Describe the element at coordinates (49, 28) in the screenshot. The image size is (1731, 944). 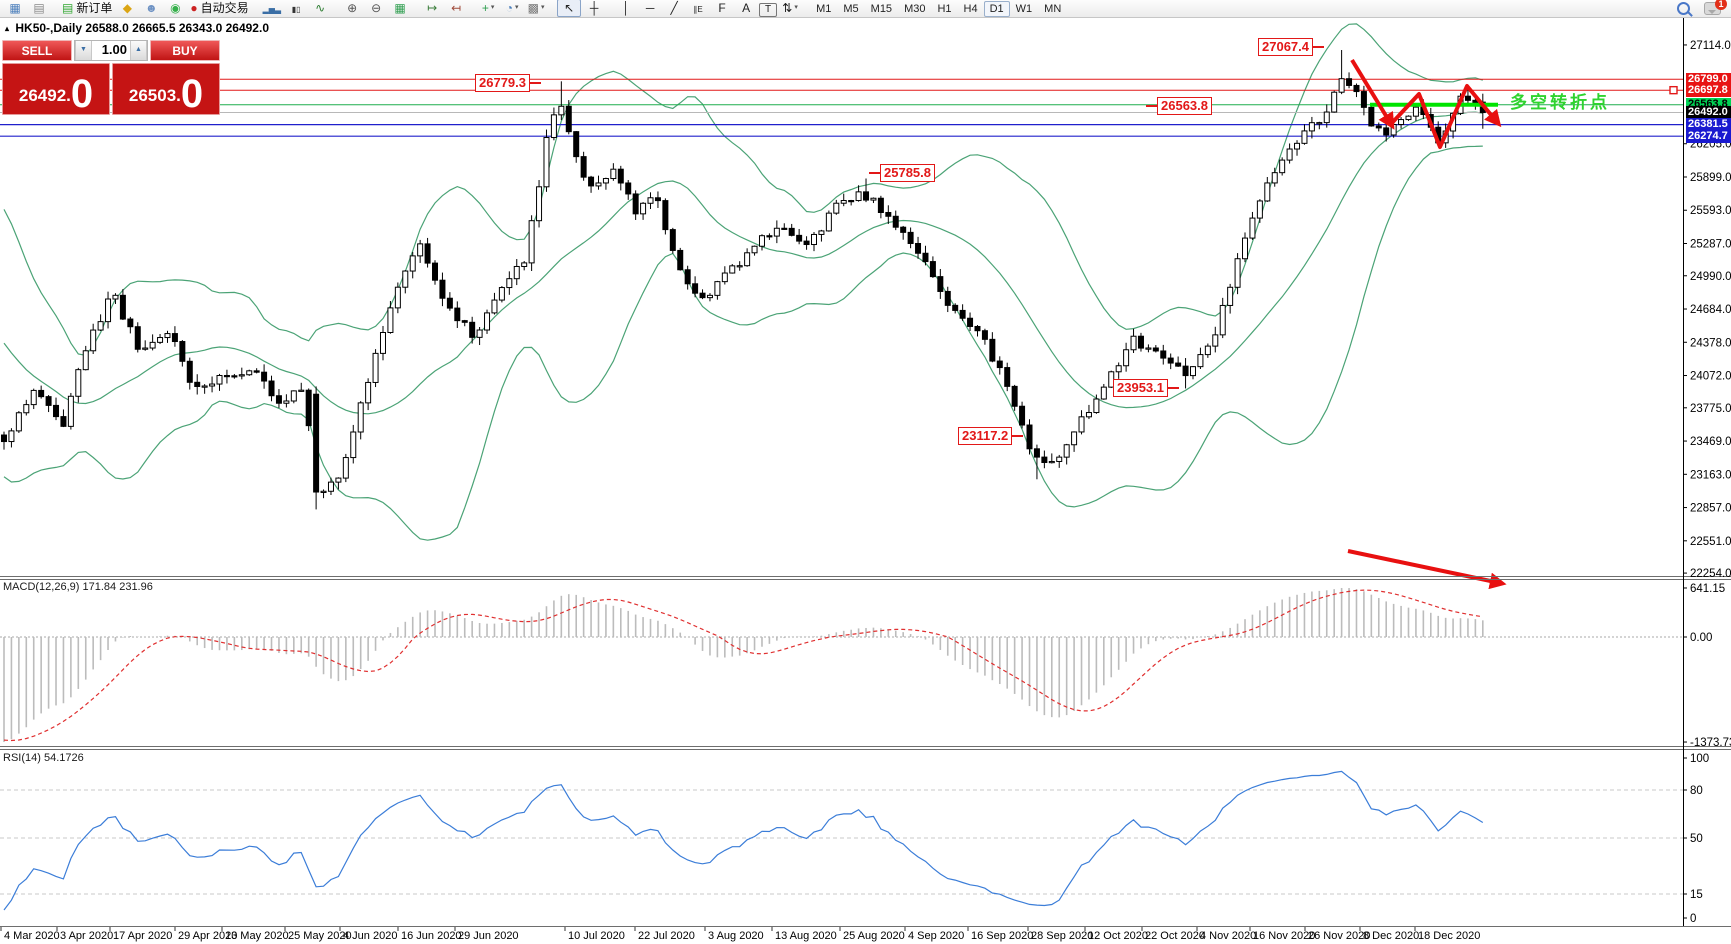
I see `symbol-period-label: HK50-,Daily` at that location.